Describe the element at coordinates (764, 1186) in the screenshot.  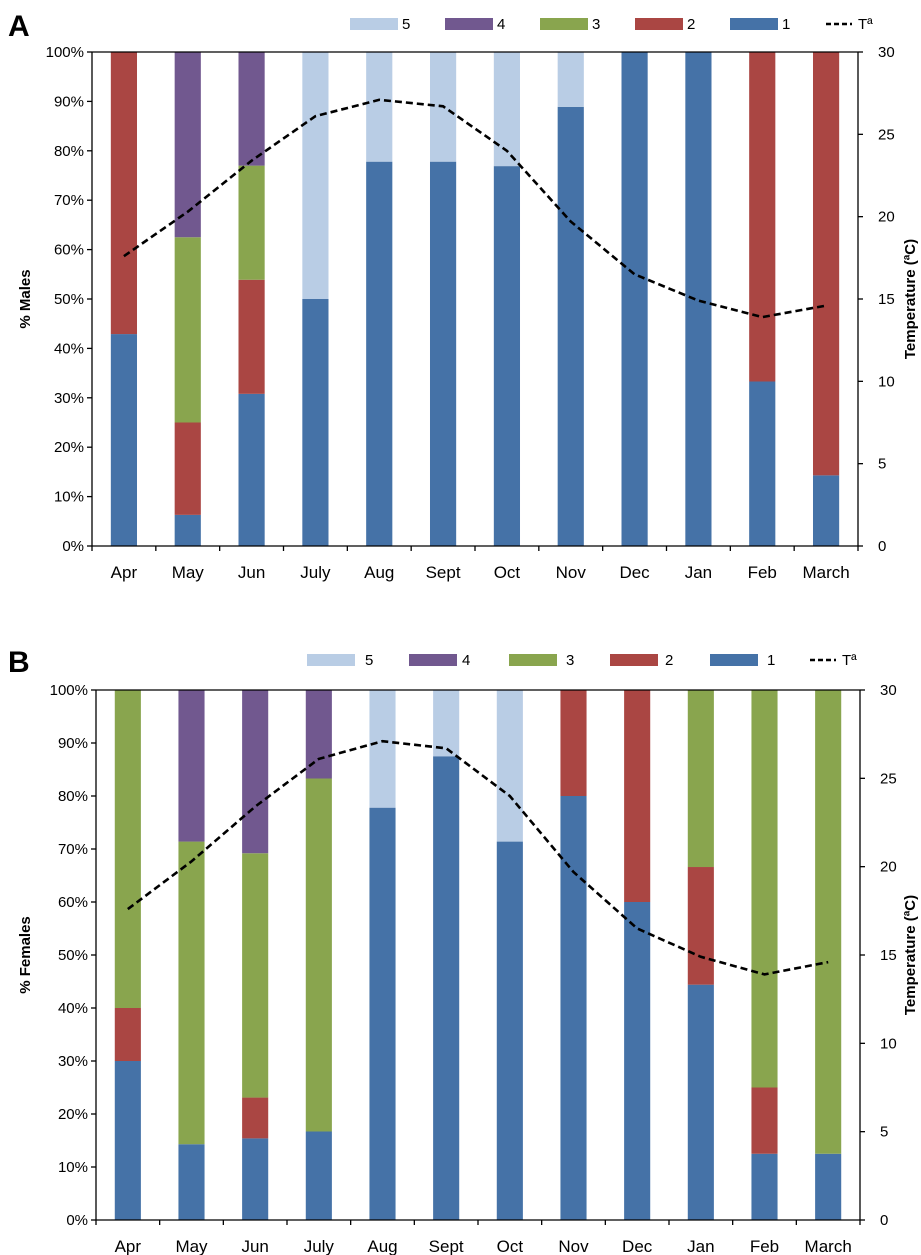
I see `bar-series-1-feb` at that location.